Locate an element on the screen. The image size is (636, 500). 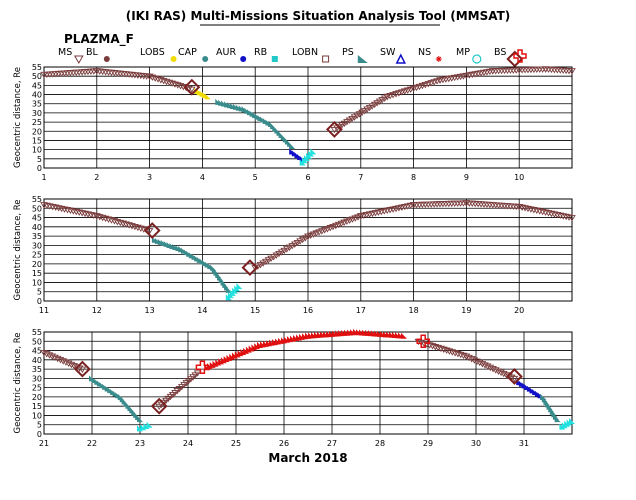
series-ms is located at coordinates (118, 80).